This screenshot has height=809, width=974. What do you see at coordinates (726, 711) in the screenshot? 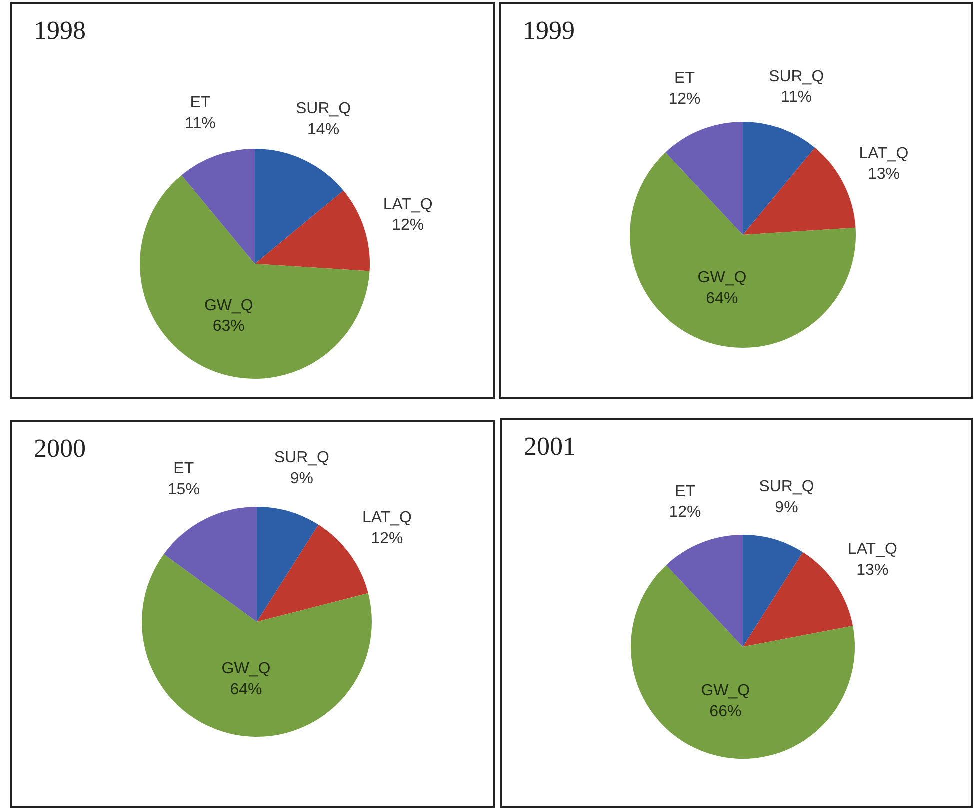
I see `data-label: 66%` at bounding box center [726, 711].